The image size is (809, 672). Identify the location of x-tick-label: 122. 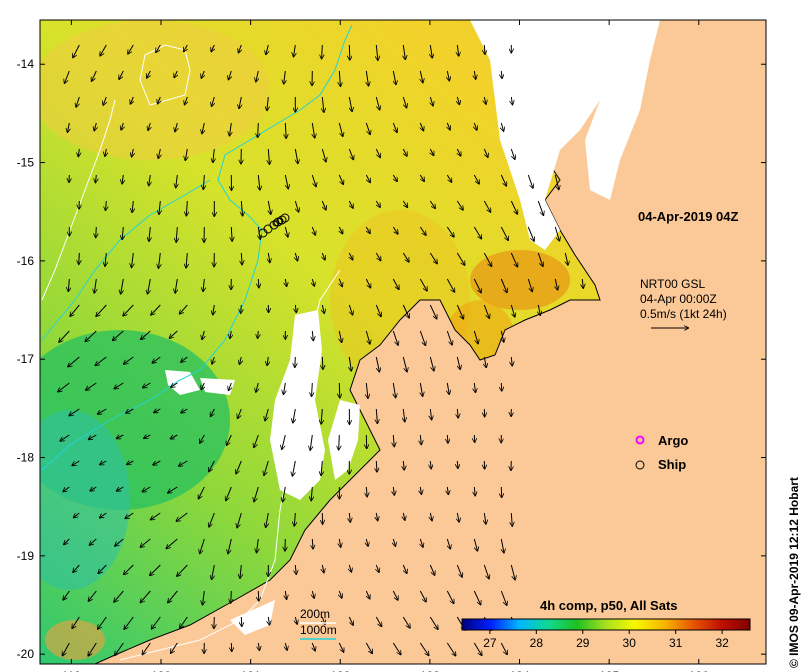
(340, 670).